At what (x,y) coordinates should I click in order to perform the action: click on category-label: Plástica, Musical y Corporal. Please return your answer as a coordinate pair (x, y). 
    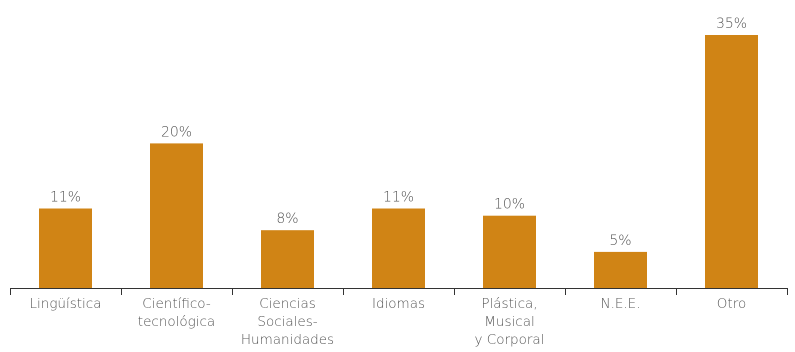
    Looking at the image, I should click on (510, 322).